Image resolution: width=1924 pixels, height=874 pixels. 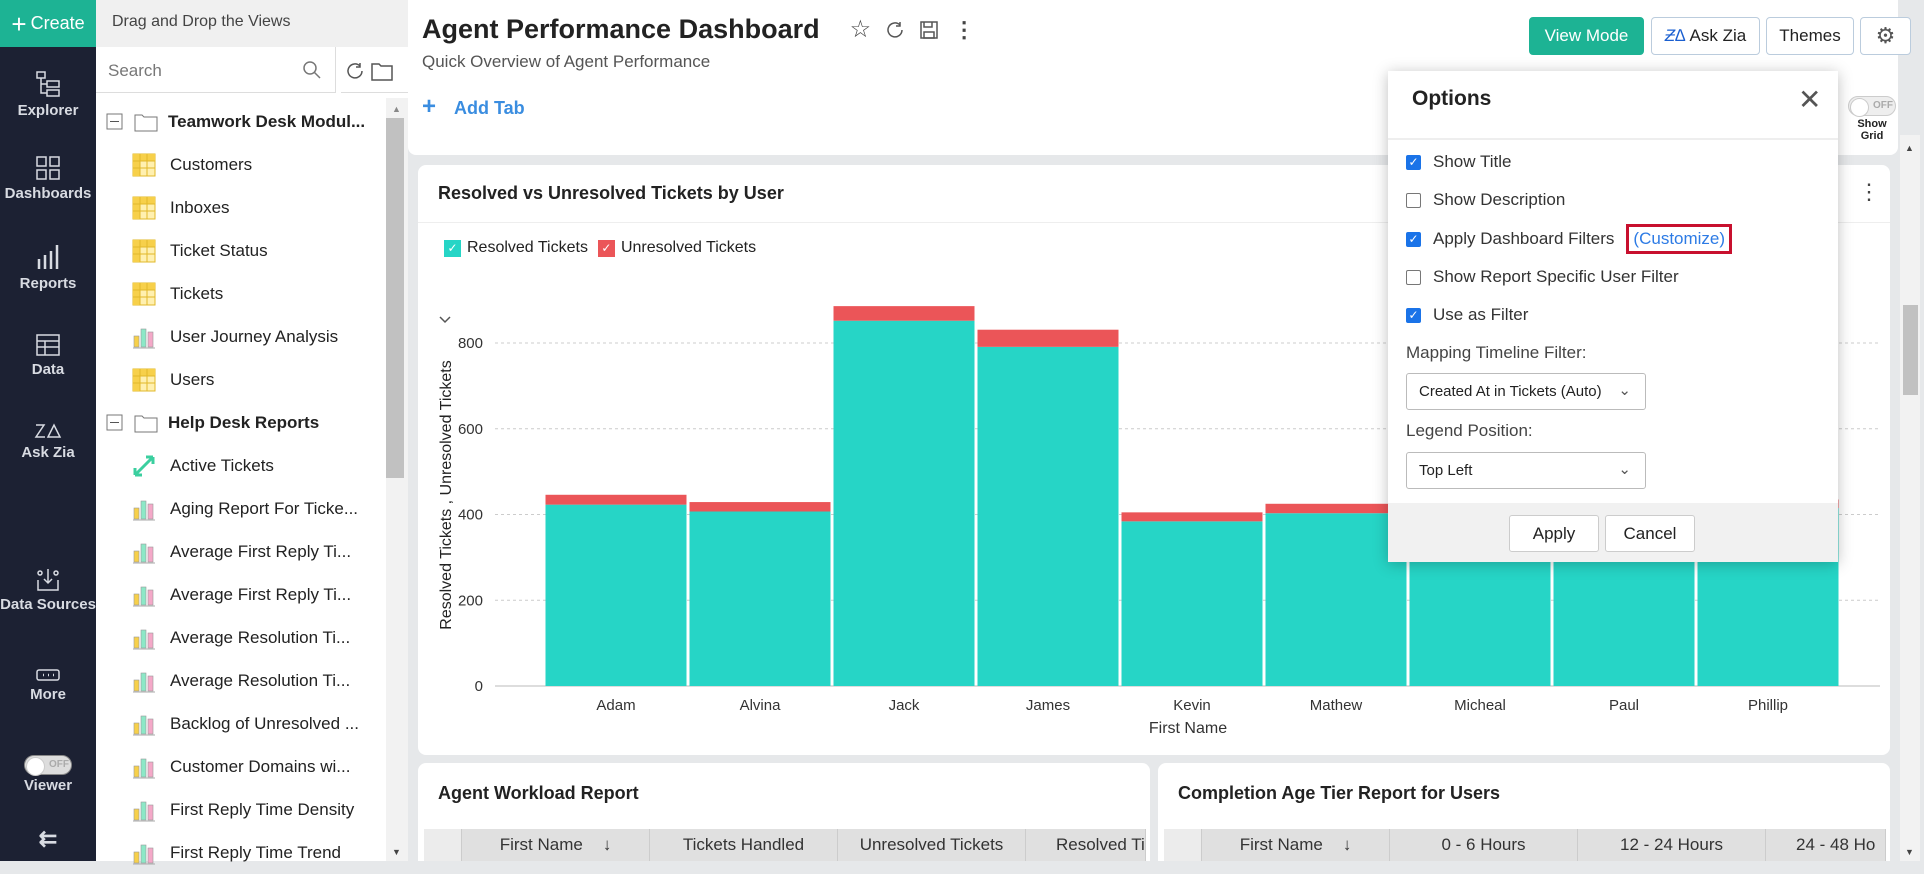 What do you see at coordinates (216, 70) in the screenshot?
I see `search-input: Search` at bounding box center [216, 70].